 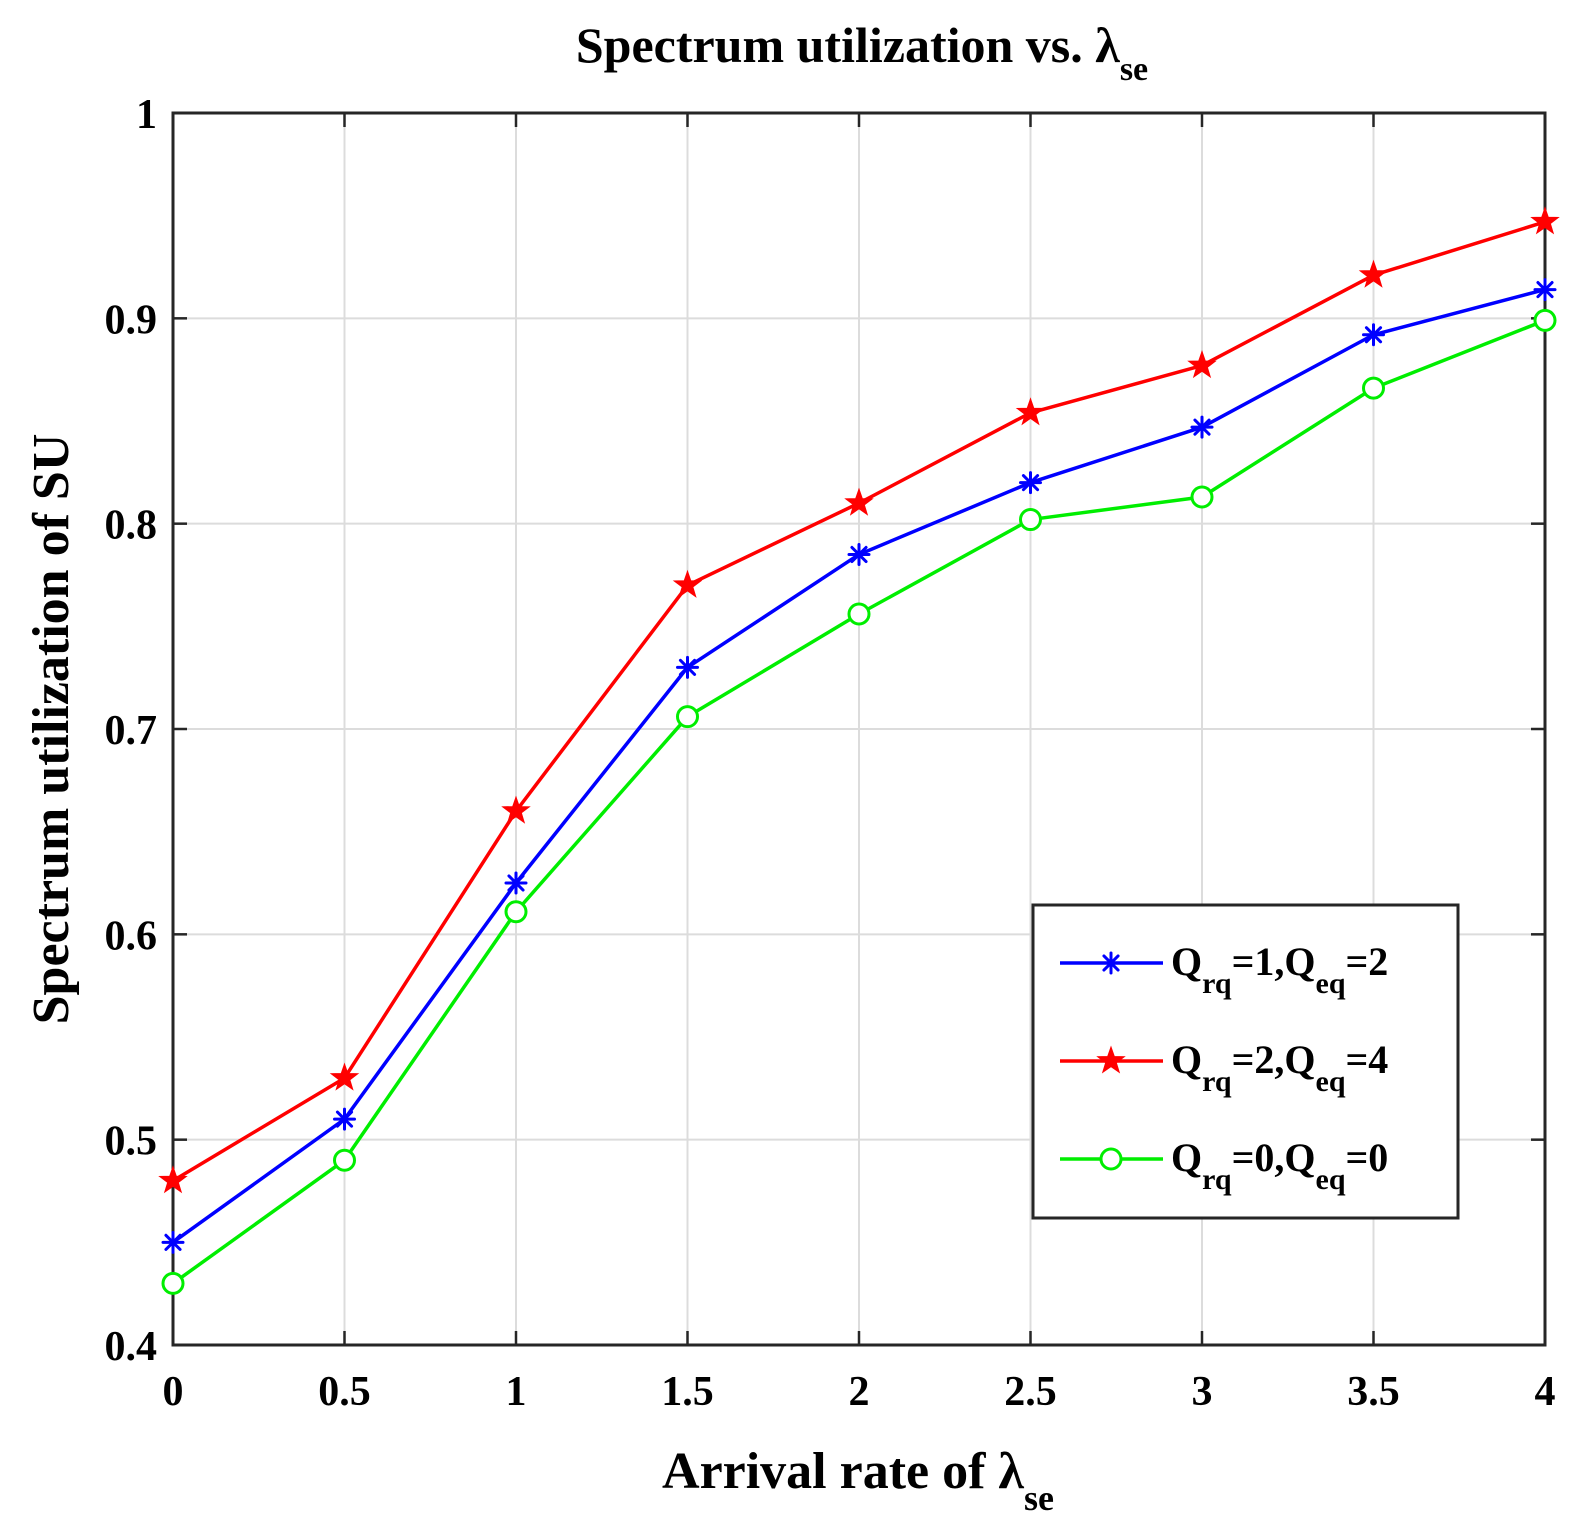 I want to click on x-tick-label: 0, so click(x=173, y=1392).